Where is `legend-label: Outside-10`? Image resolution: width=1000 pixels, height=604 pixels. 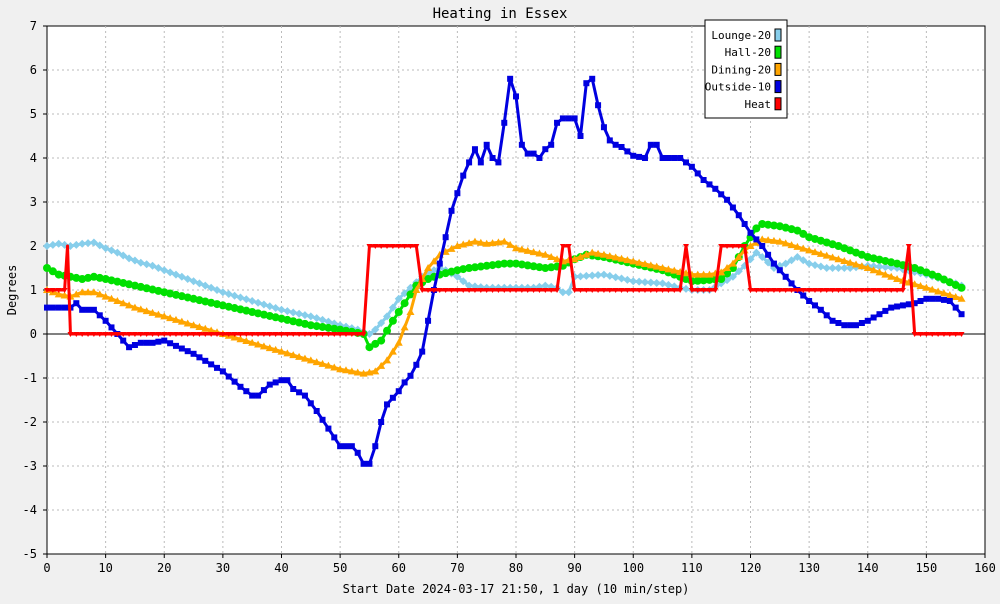 legend-label: Outside-10 is located at coordinates (738, 87).